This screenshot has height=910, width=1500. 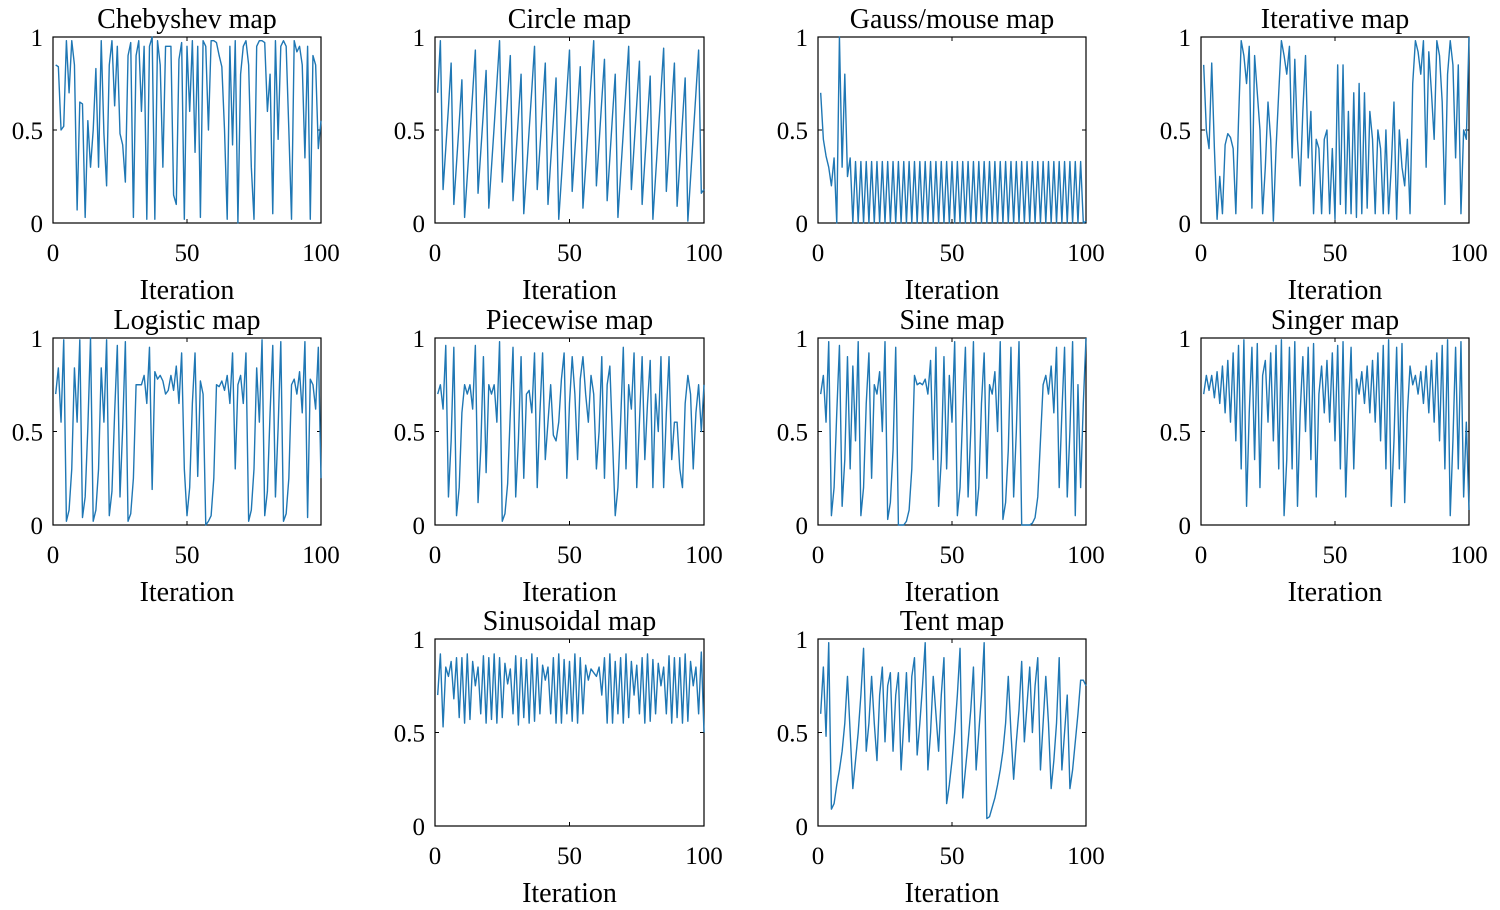 I want to click on chart-panel-8: 0 50 100 0 0.5 1 Singer map Iteration, so click(x=1324, y=456).